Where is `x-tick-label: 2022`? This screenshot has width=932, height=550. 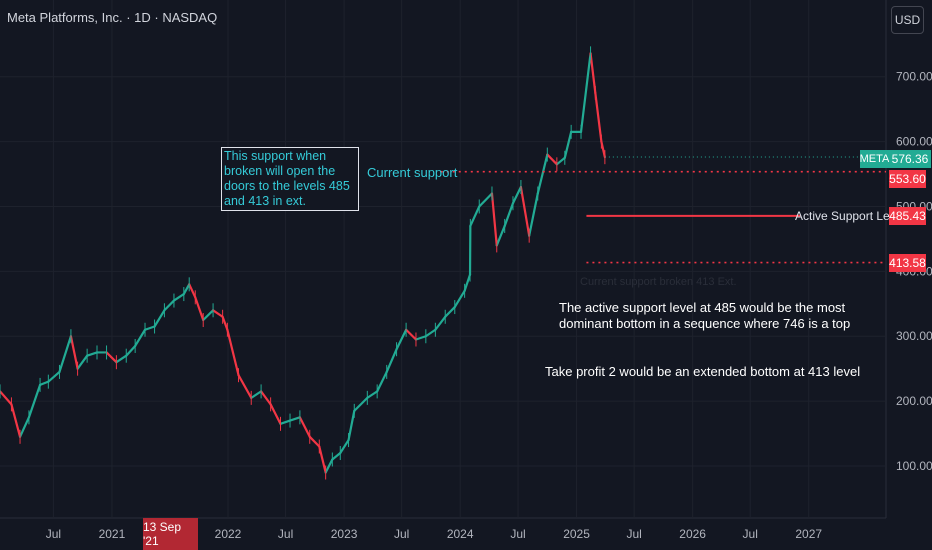
x-tick-label: 2022 is located at coordinates (228, 534).